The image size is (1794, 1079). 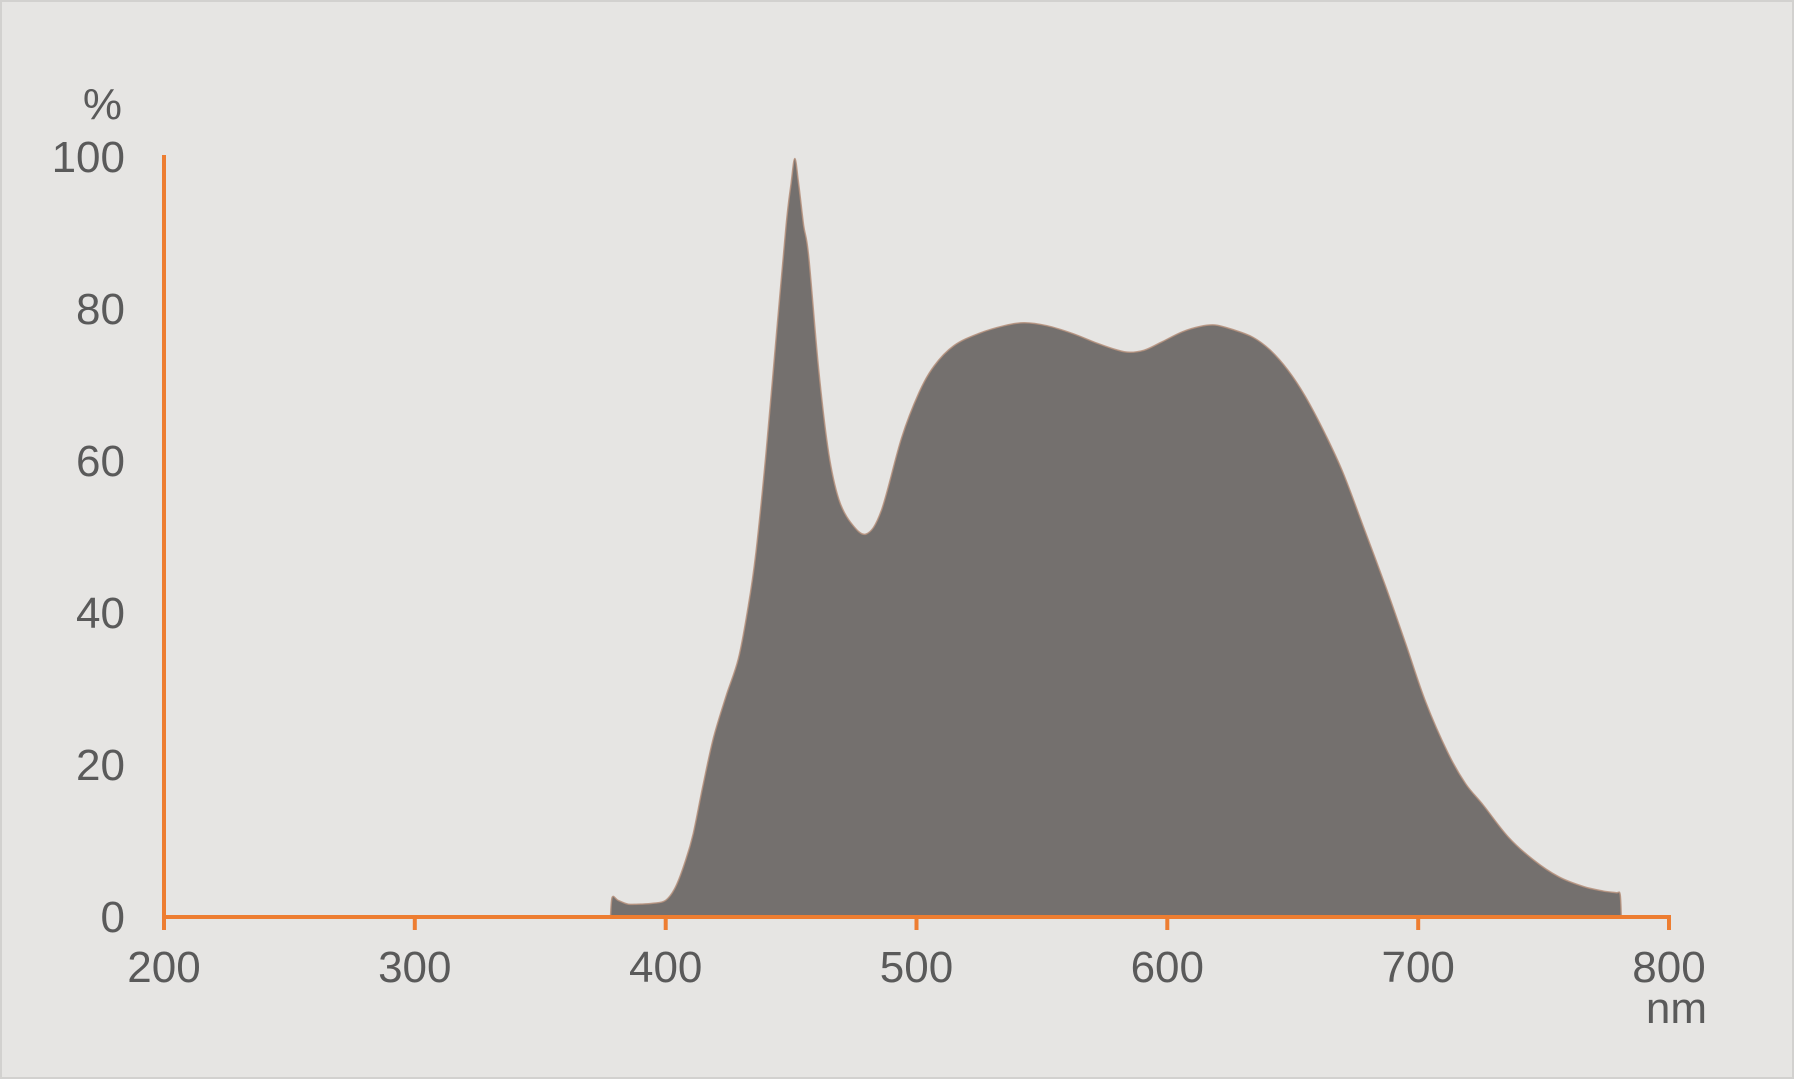 I want to click on x-tick-label: 500, so click(x=916, y=967).